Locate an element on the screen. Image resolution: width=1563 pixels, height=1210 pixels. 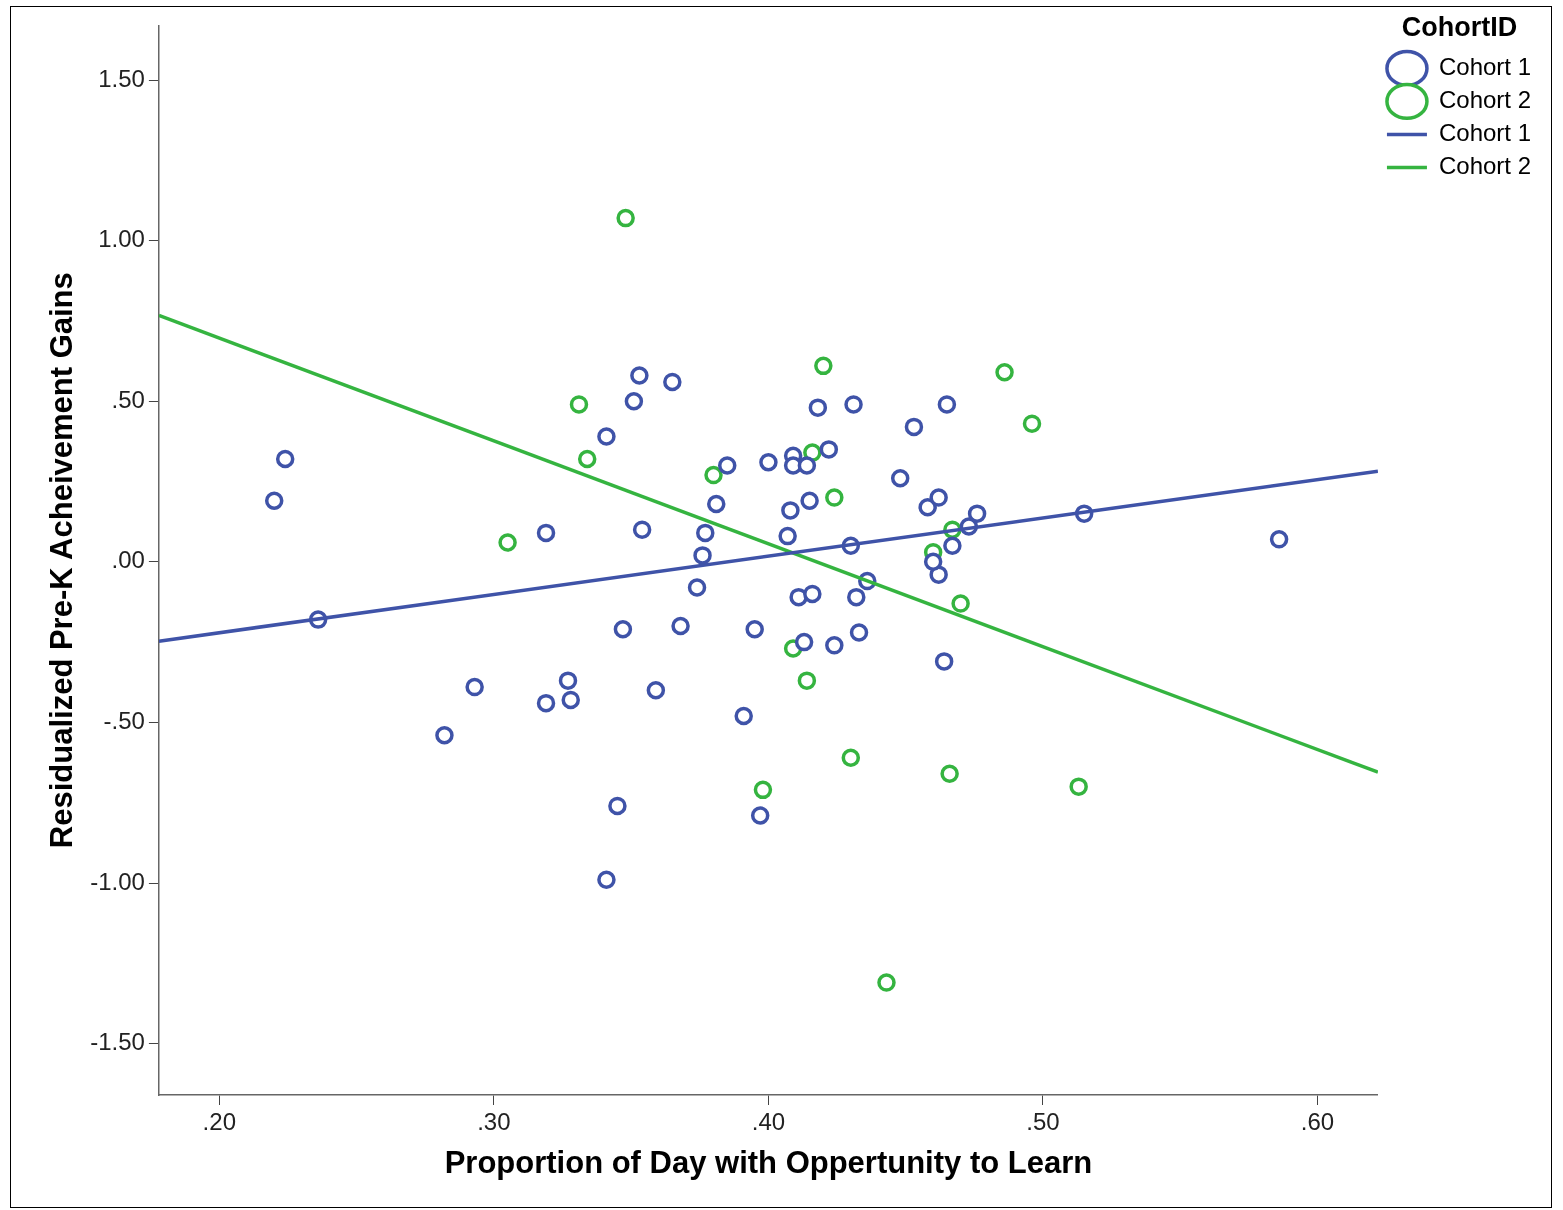
y-tick-label: -1.00 is located at coordinates (117, 881).